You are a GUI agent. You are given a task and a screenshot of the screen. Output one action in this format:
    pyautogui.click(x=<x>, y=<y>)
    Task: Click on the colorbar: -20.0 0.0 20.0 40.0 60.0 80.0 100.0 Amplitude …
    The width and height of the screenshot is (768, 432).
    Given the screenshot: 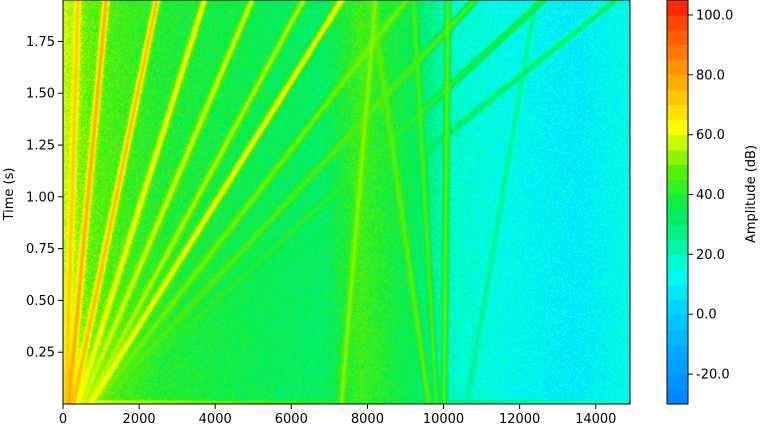 What is the action you would take?
    pyautogui.click(x=712, y=202)
    